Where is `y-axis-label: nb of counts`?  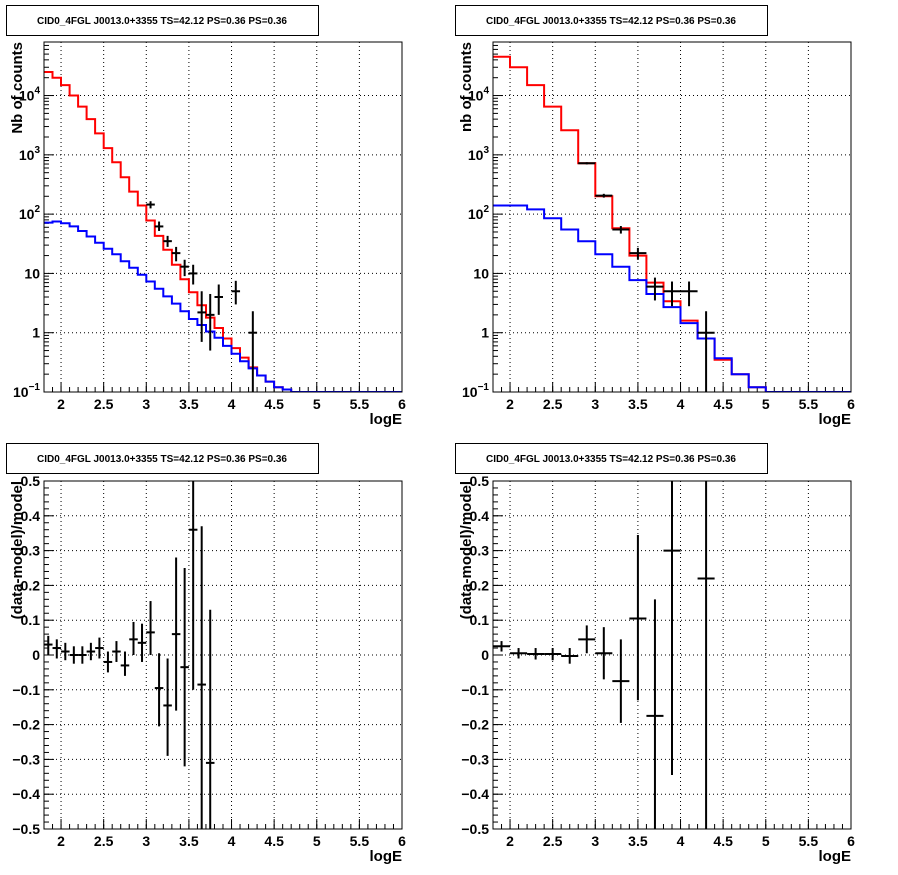 y-axis-label: nb of counts is located at coordinates (466, 87).